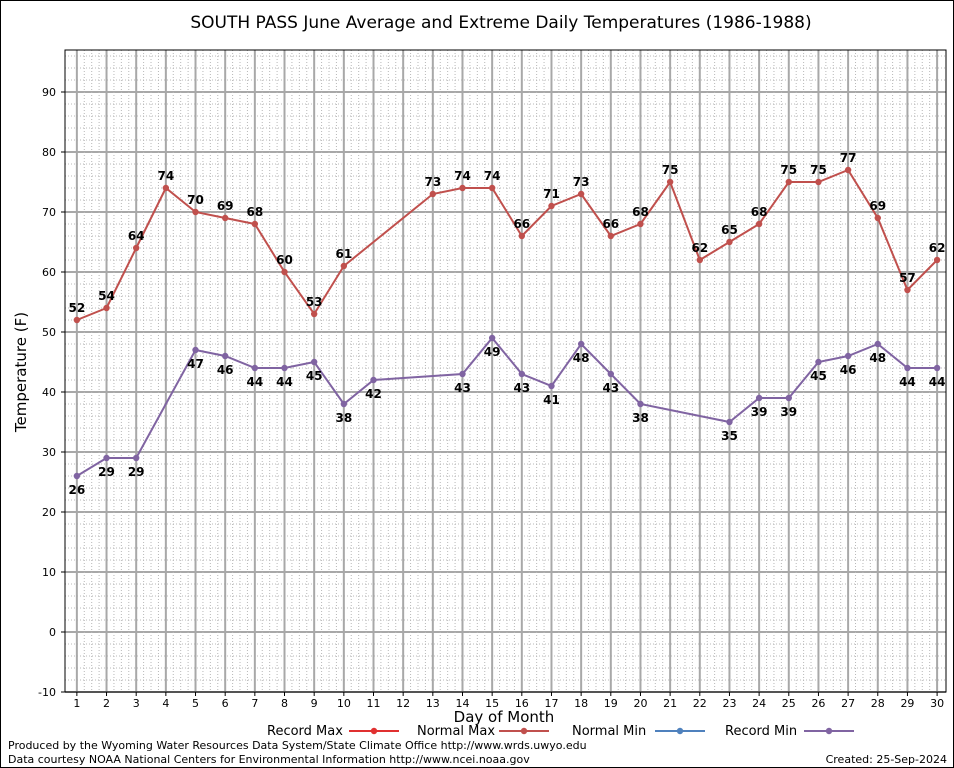 The width and height of the screenshot is (954, 768). What do you see at coordinates (52, 632) in the screenshot?
I see `y-tick-label: 0` at bounding box center [52, 632].